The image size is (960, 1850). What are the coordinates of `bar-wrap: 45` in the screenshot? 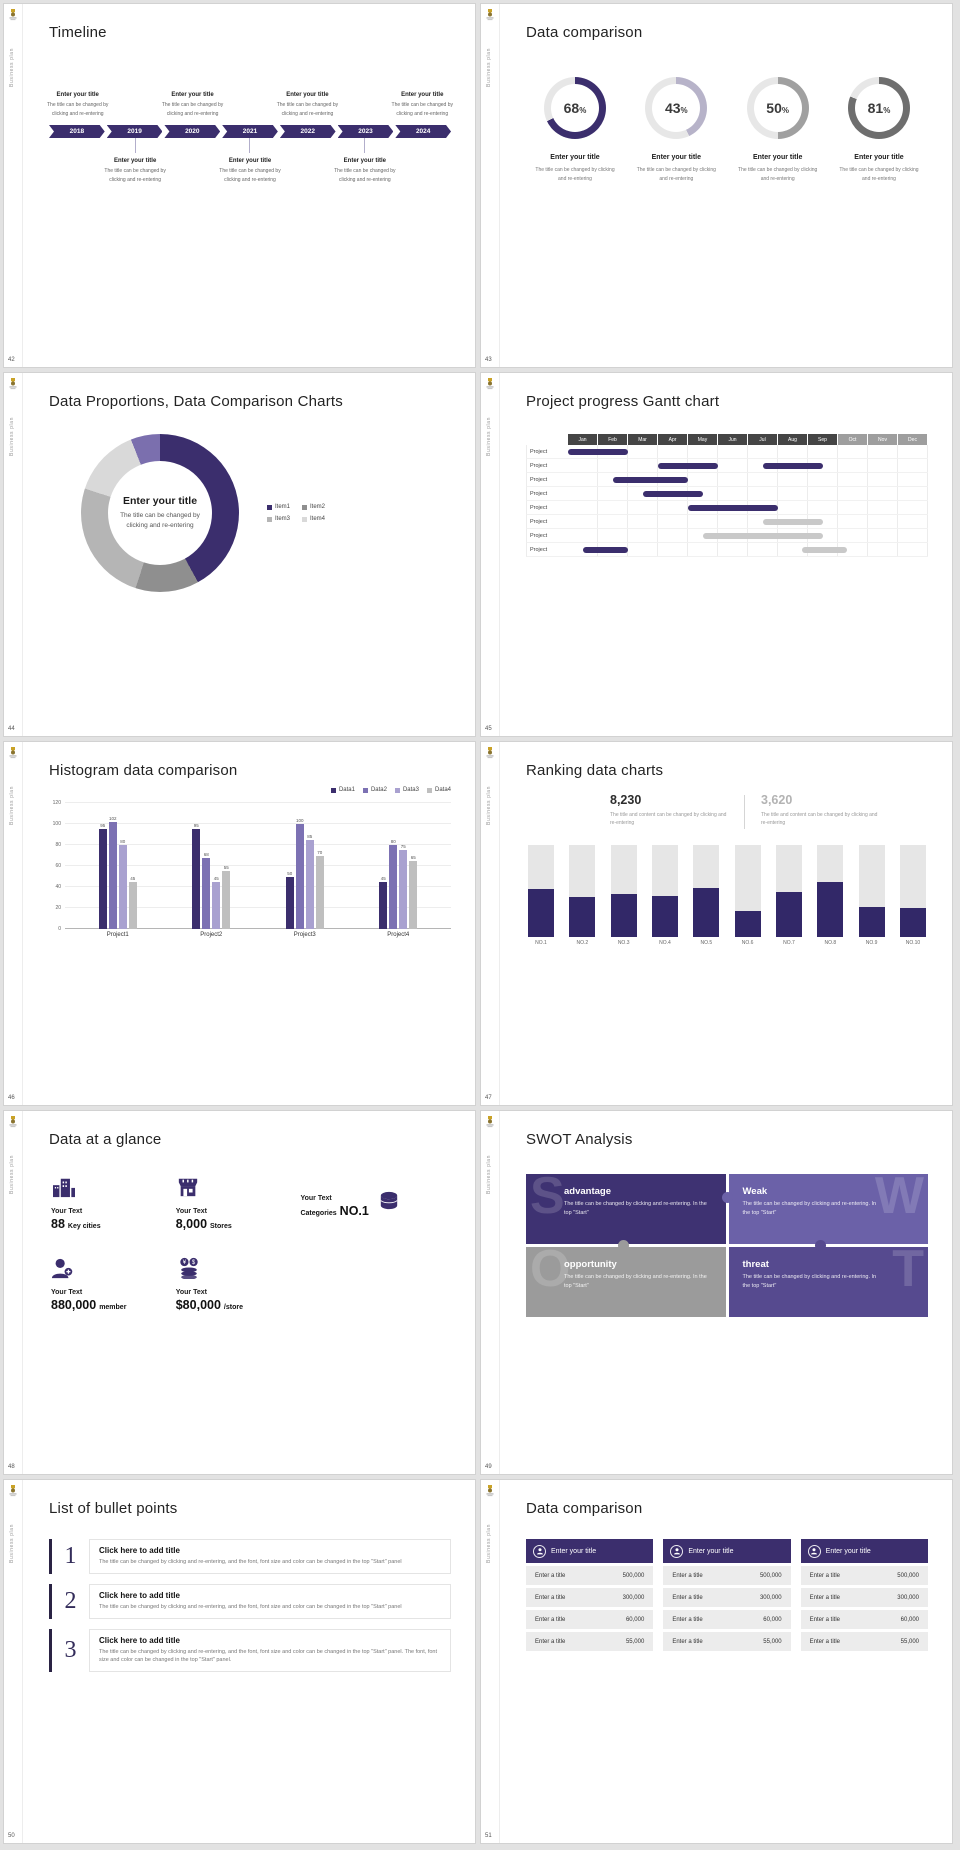 It's located at (216, 866).